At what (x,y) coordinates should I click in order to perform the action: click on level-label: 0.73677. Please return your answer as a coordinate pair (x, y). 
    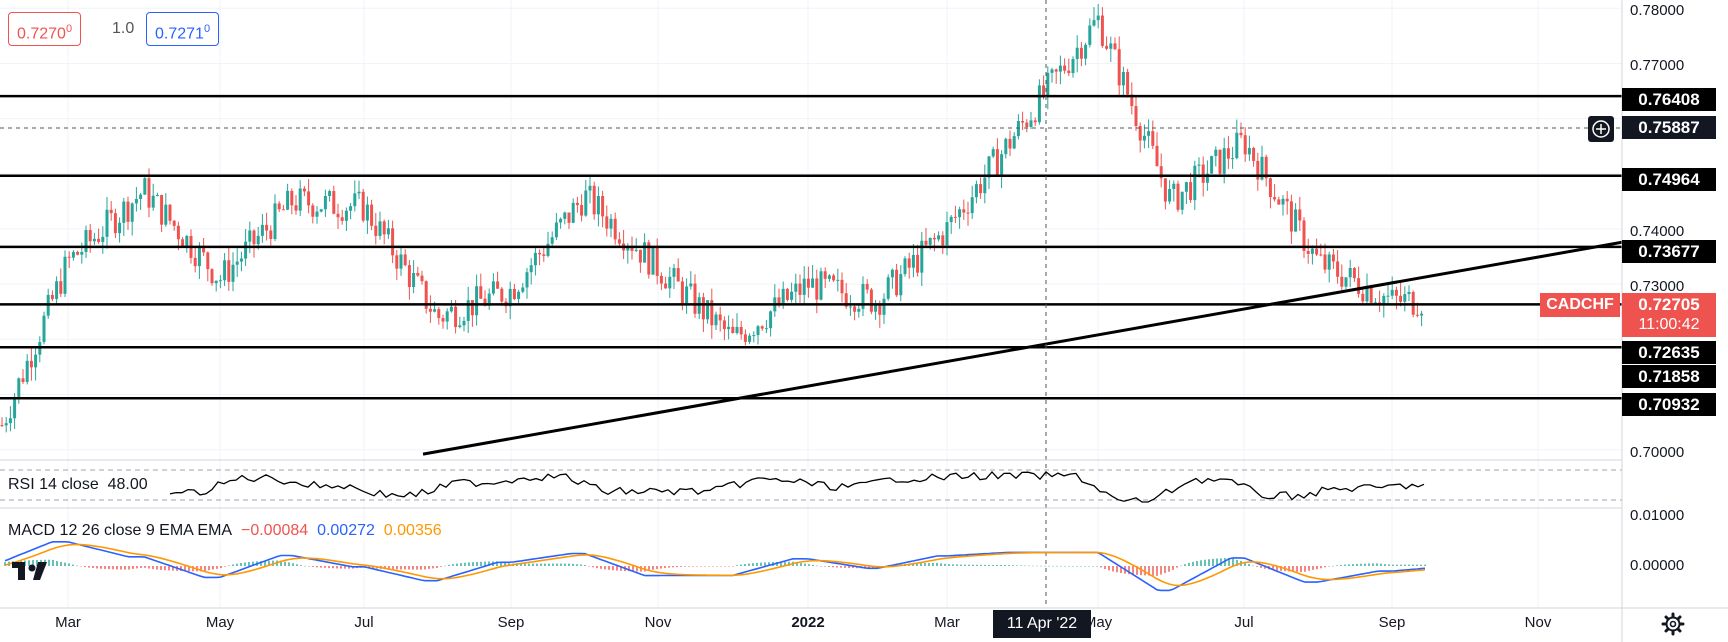
    Looking at the image, I should click on (1669, 251).